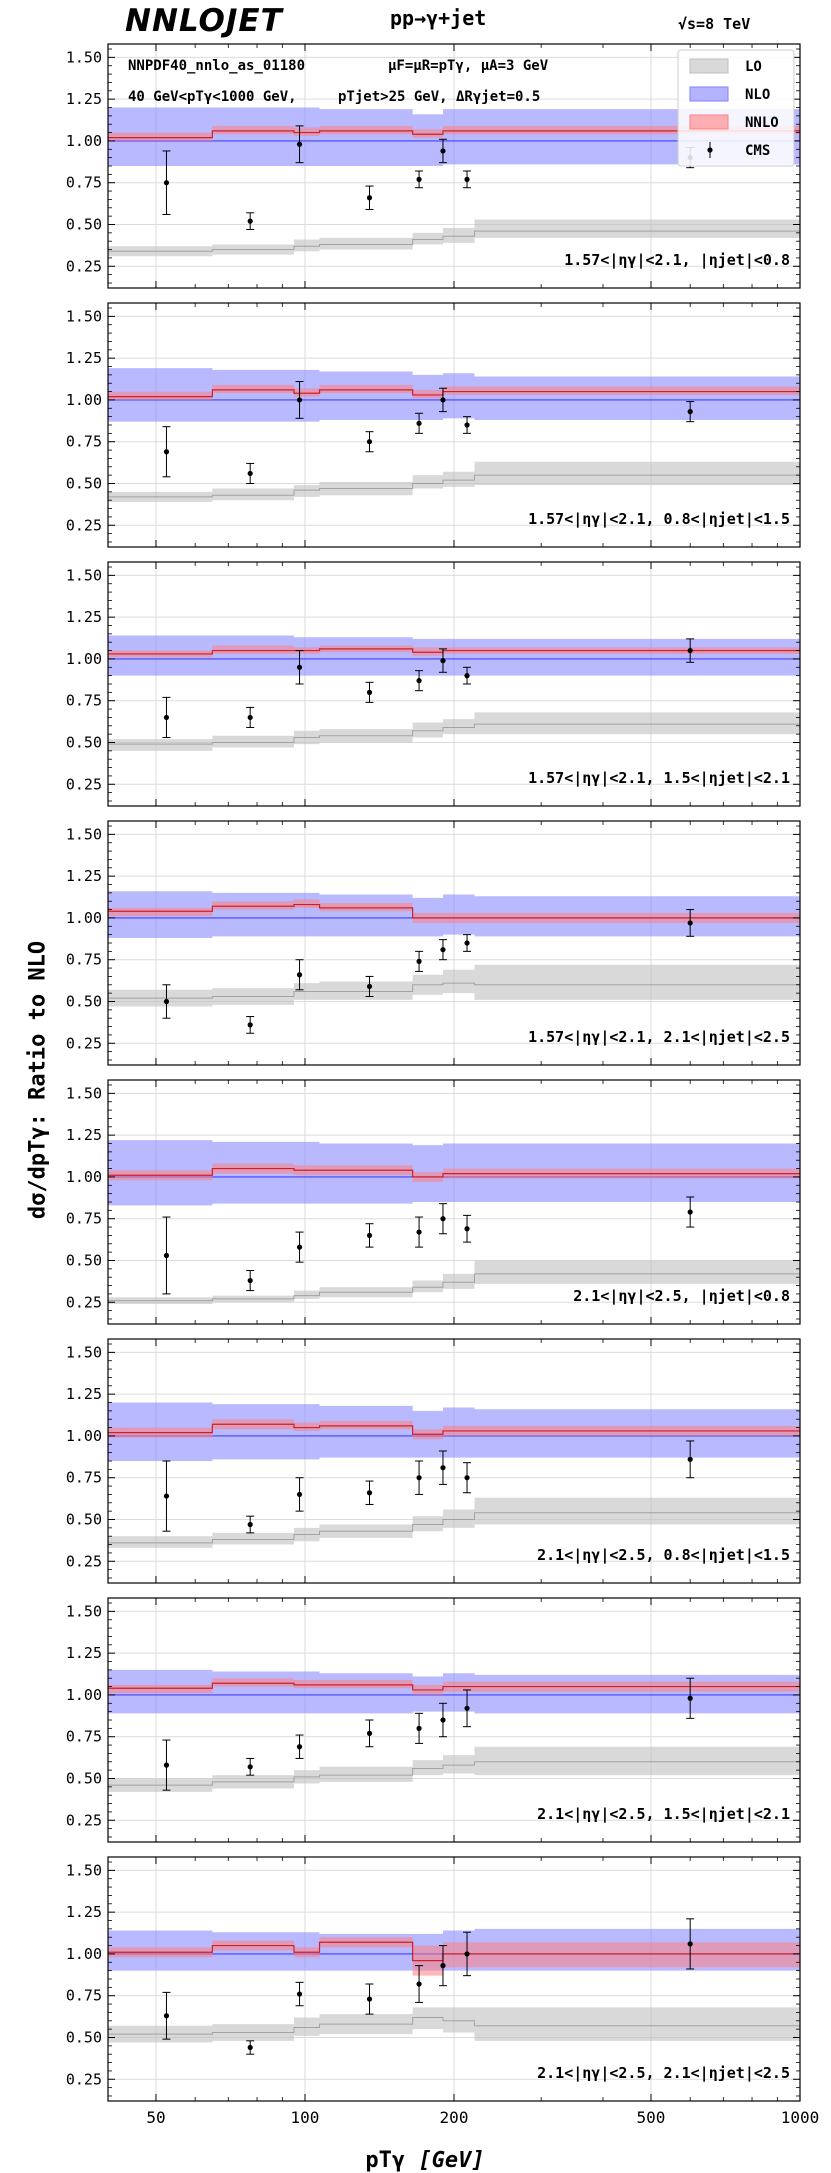  I want to click on panel-title: 2.1<|ηγ|<2.5, 0.8<|ηjet|<1.5, so click(663, 1555).